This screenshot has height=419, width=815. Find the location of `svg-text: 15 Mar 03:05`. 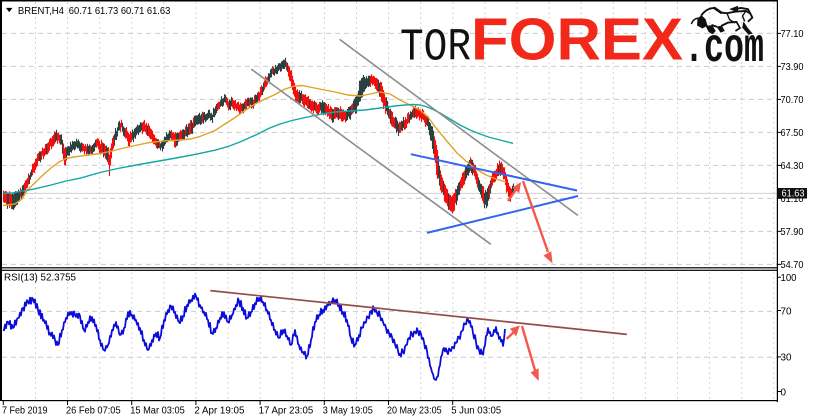

svg-text: 15 Mar 03:05 is located at coordinates (157, 411).